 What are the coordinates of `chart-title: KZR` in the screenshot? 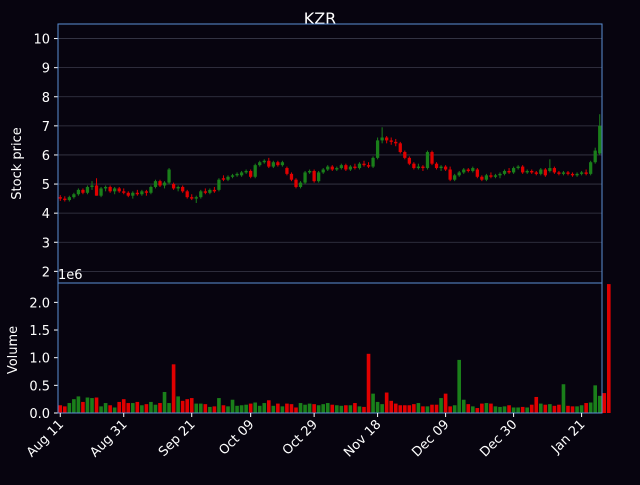 It's located at (320, 18).